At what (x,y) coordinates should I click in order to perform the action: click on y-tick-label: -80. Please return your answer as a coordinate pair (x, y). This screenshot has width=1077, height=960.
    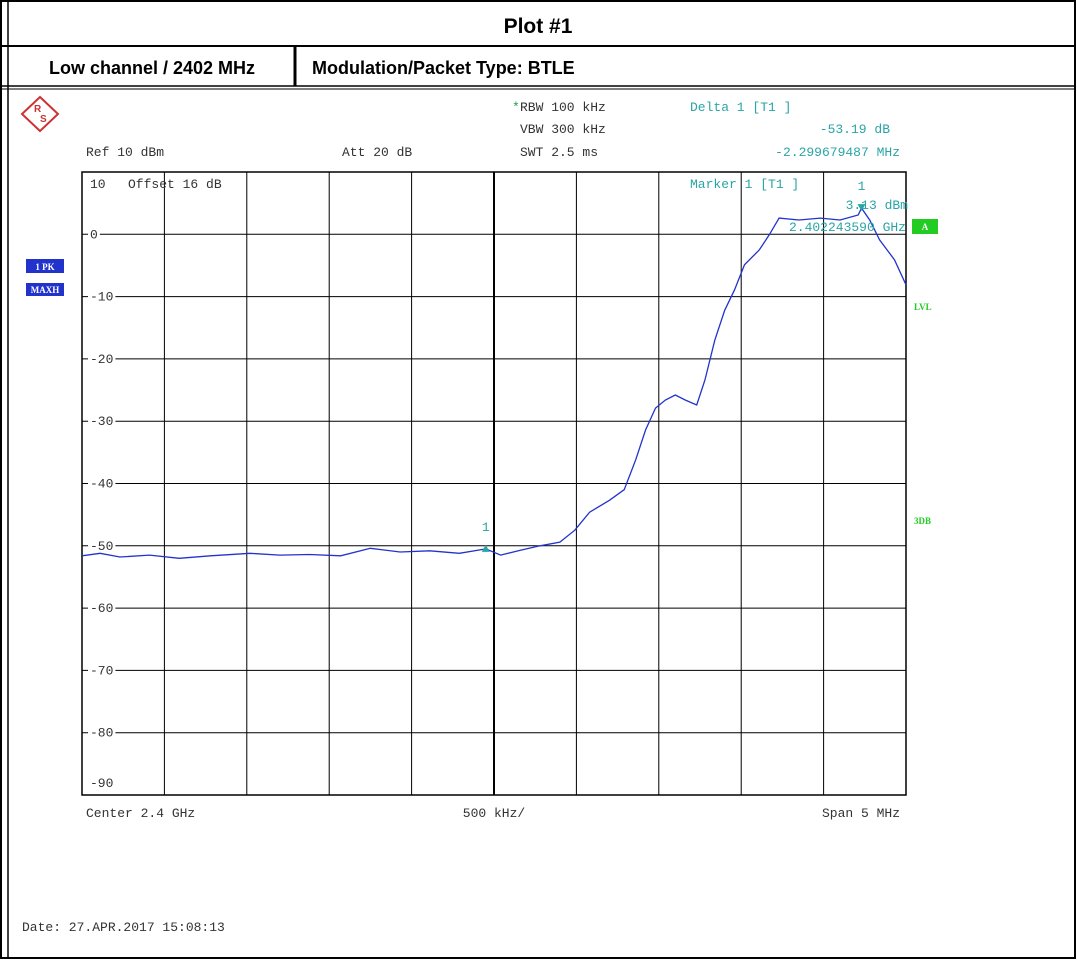
    Looking at the image, I should click on (101, 733).